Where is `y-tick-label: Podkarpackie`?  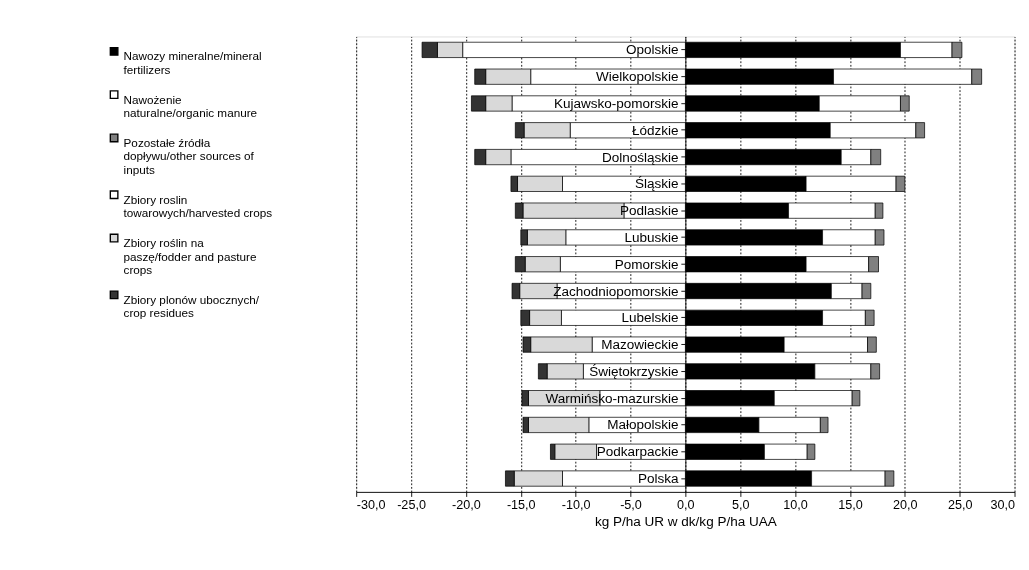 y-tick-label: Podkarpackie is located at coordinates (637, 452).